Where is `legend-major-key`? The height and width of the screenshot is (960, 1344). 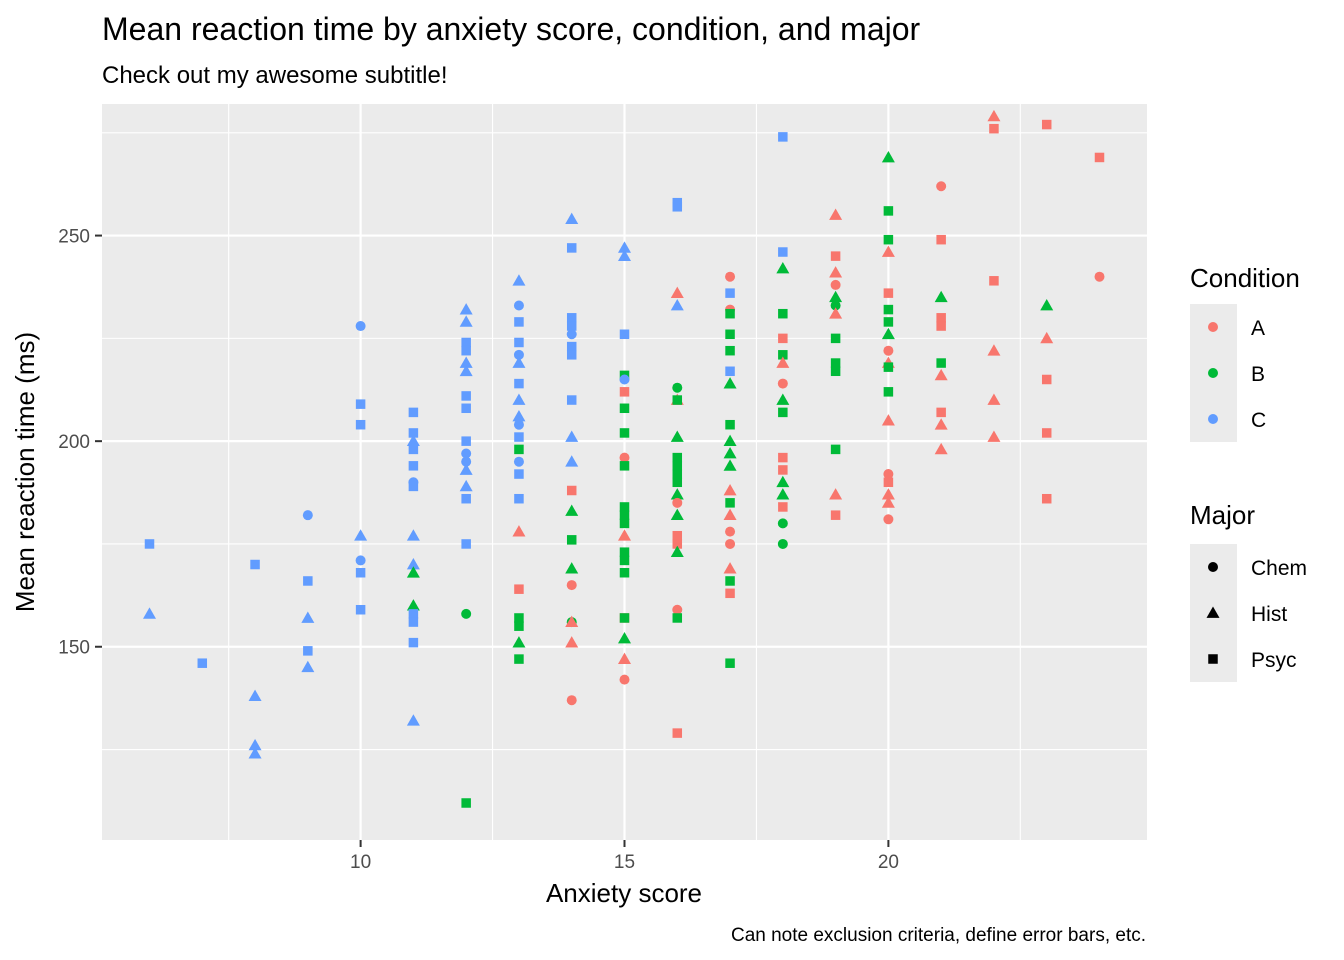
legend-major-key is located at coordinates (1213, 659).